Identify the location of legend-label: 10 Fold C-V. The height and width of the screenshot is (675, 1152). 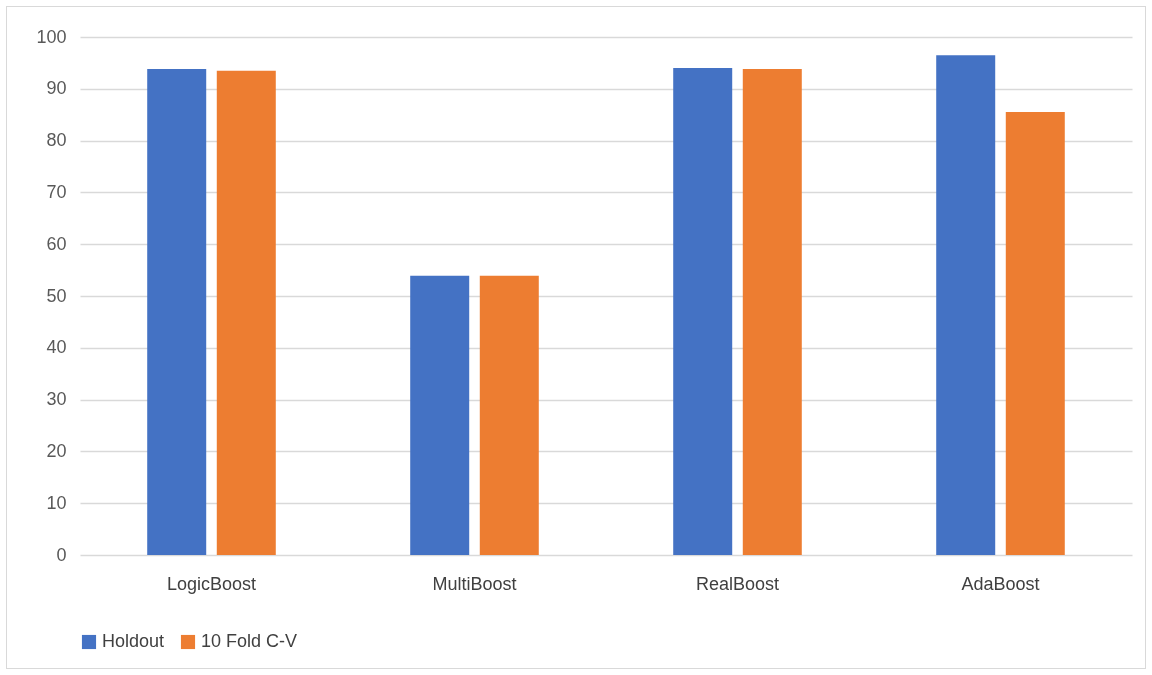
(249, 641).